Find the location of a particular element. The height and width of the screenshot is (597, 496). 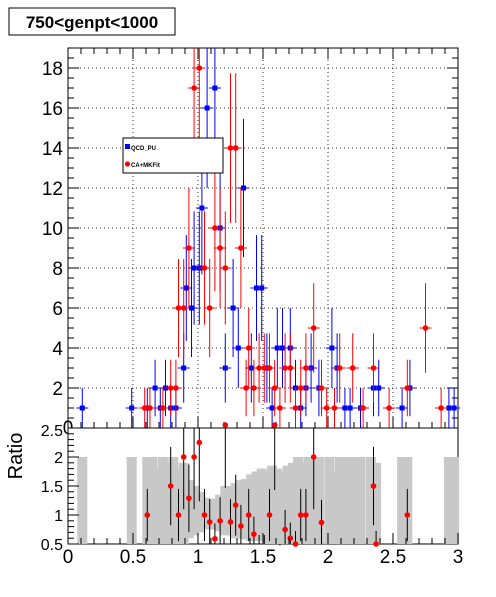

ratio-y-tick-label: 1 is located at coordinates (58, 516).